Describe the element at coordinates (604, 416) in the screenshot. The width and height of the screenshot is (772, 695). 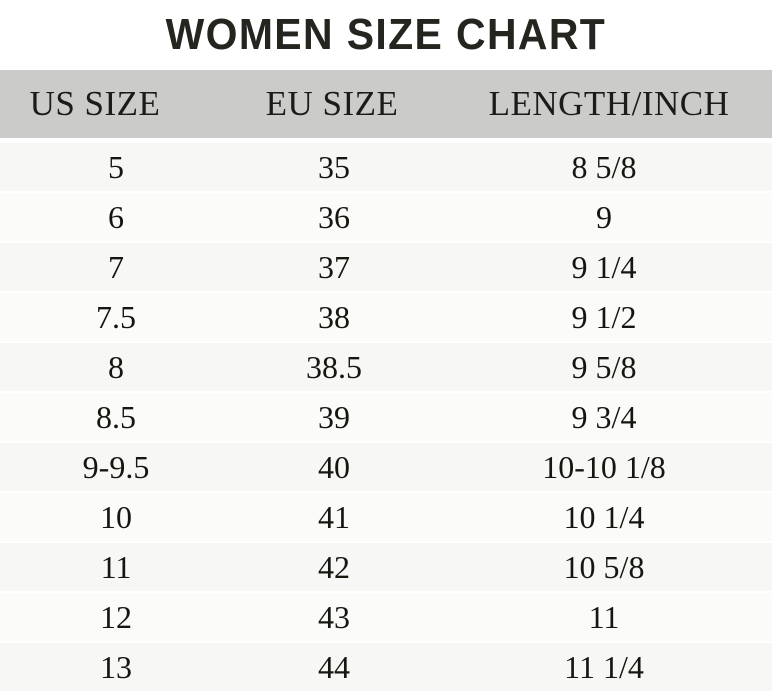
I see `cell-length-inch: 9 3/4` at that location.